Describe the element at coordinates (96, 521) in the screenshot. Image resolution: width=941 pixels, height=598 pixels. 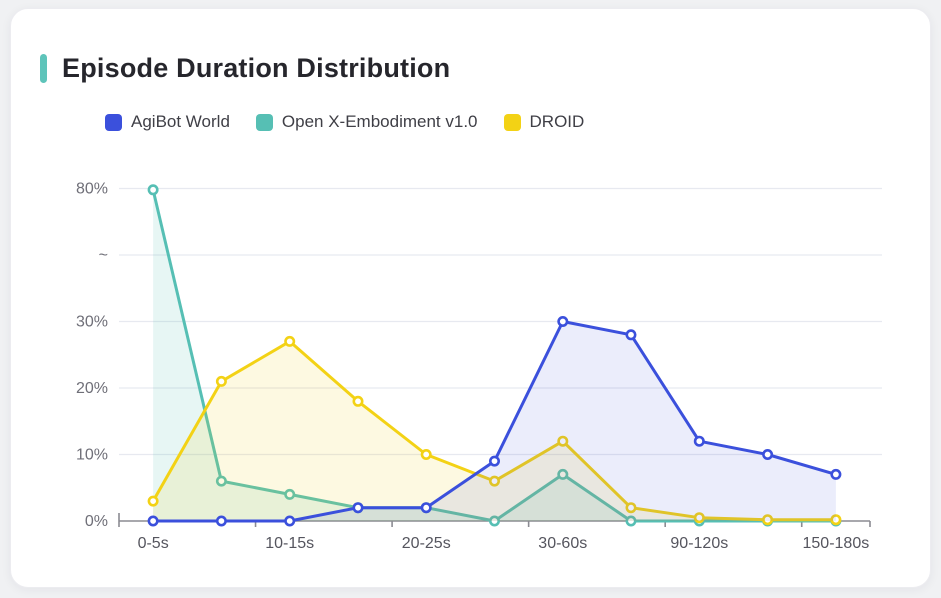
I see `y-axis-tick-label: 0%` at that location.